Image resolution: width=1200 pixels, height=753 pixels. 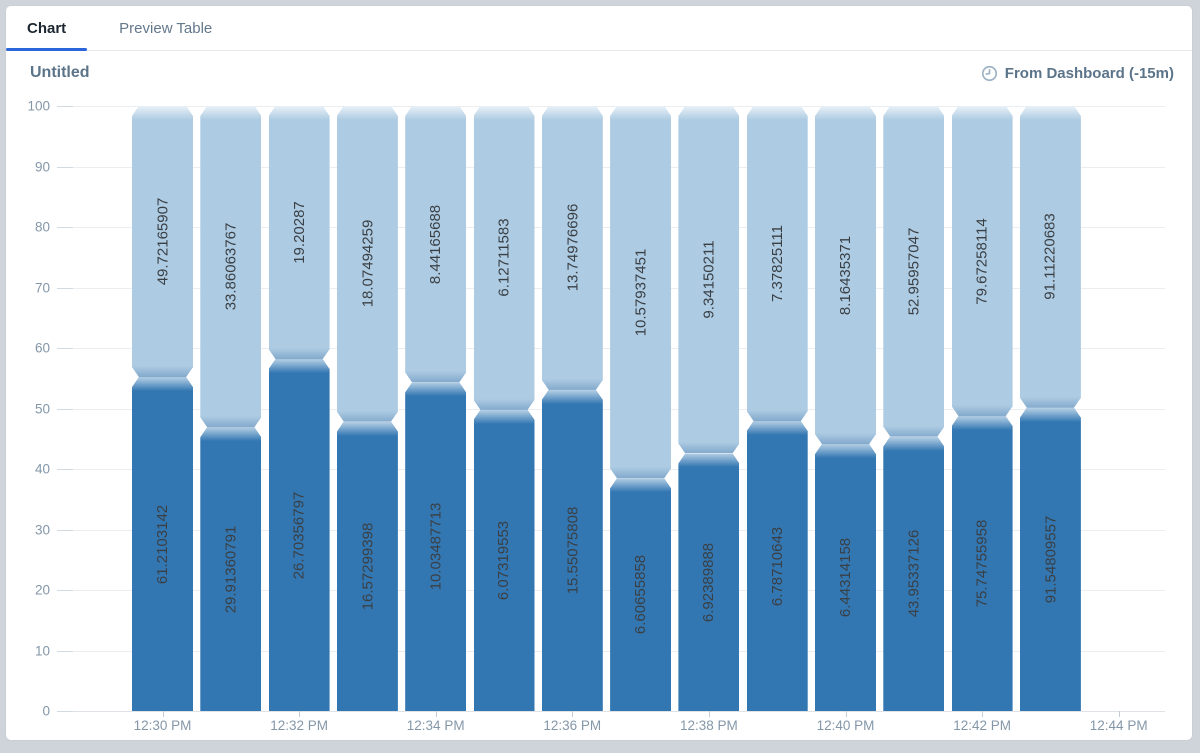 I want to click on bar-value-label: 8.44165688, so click(x=436, y=244).